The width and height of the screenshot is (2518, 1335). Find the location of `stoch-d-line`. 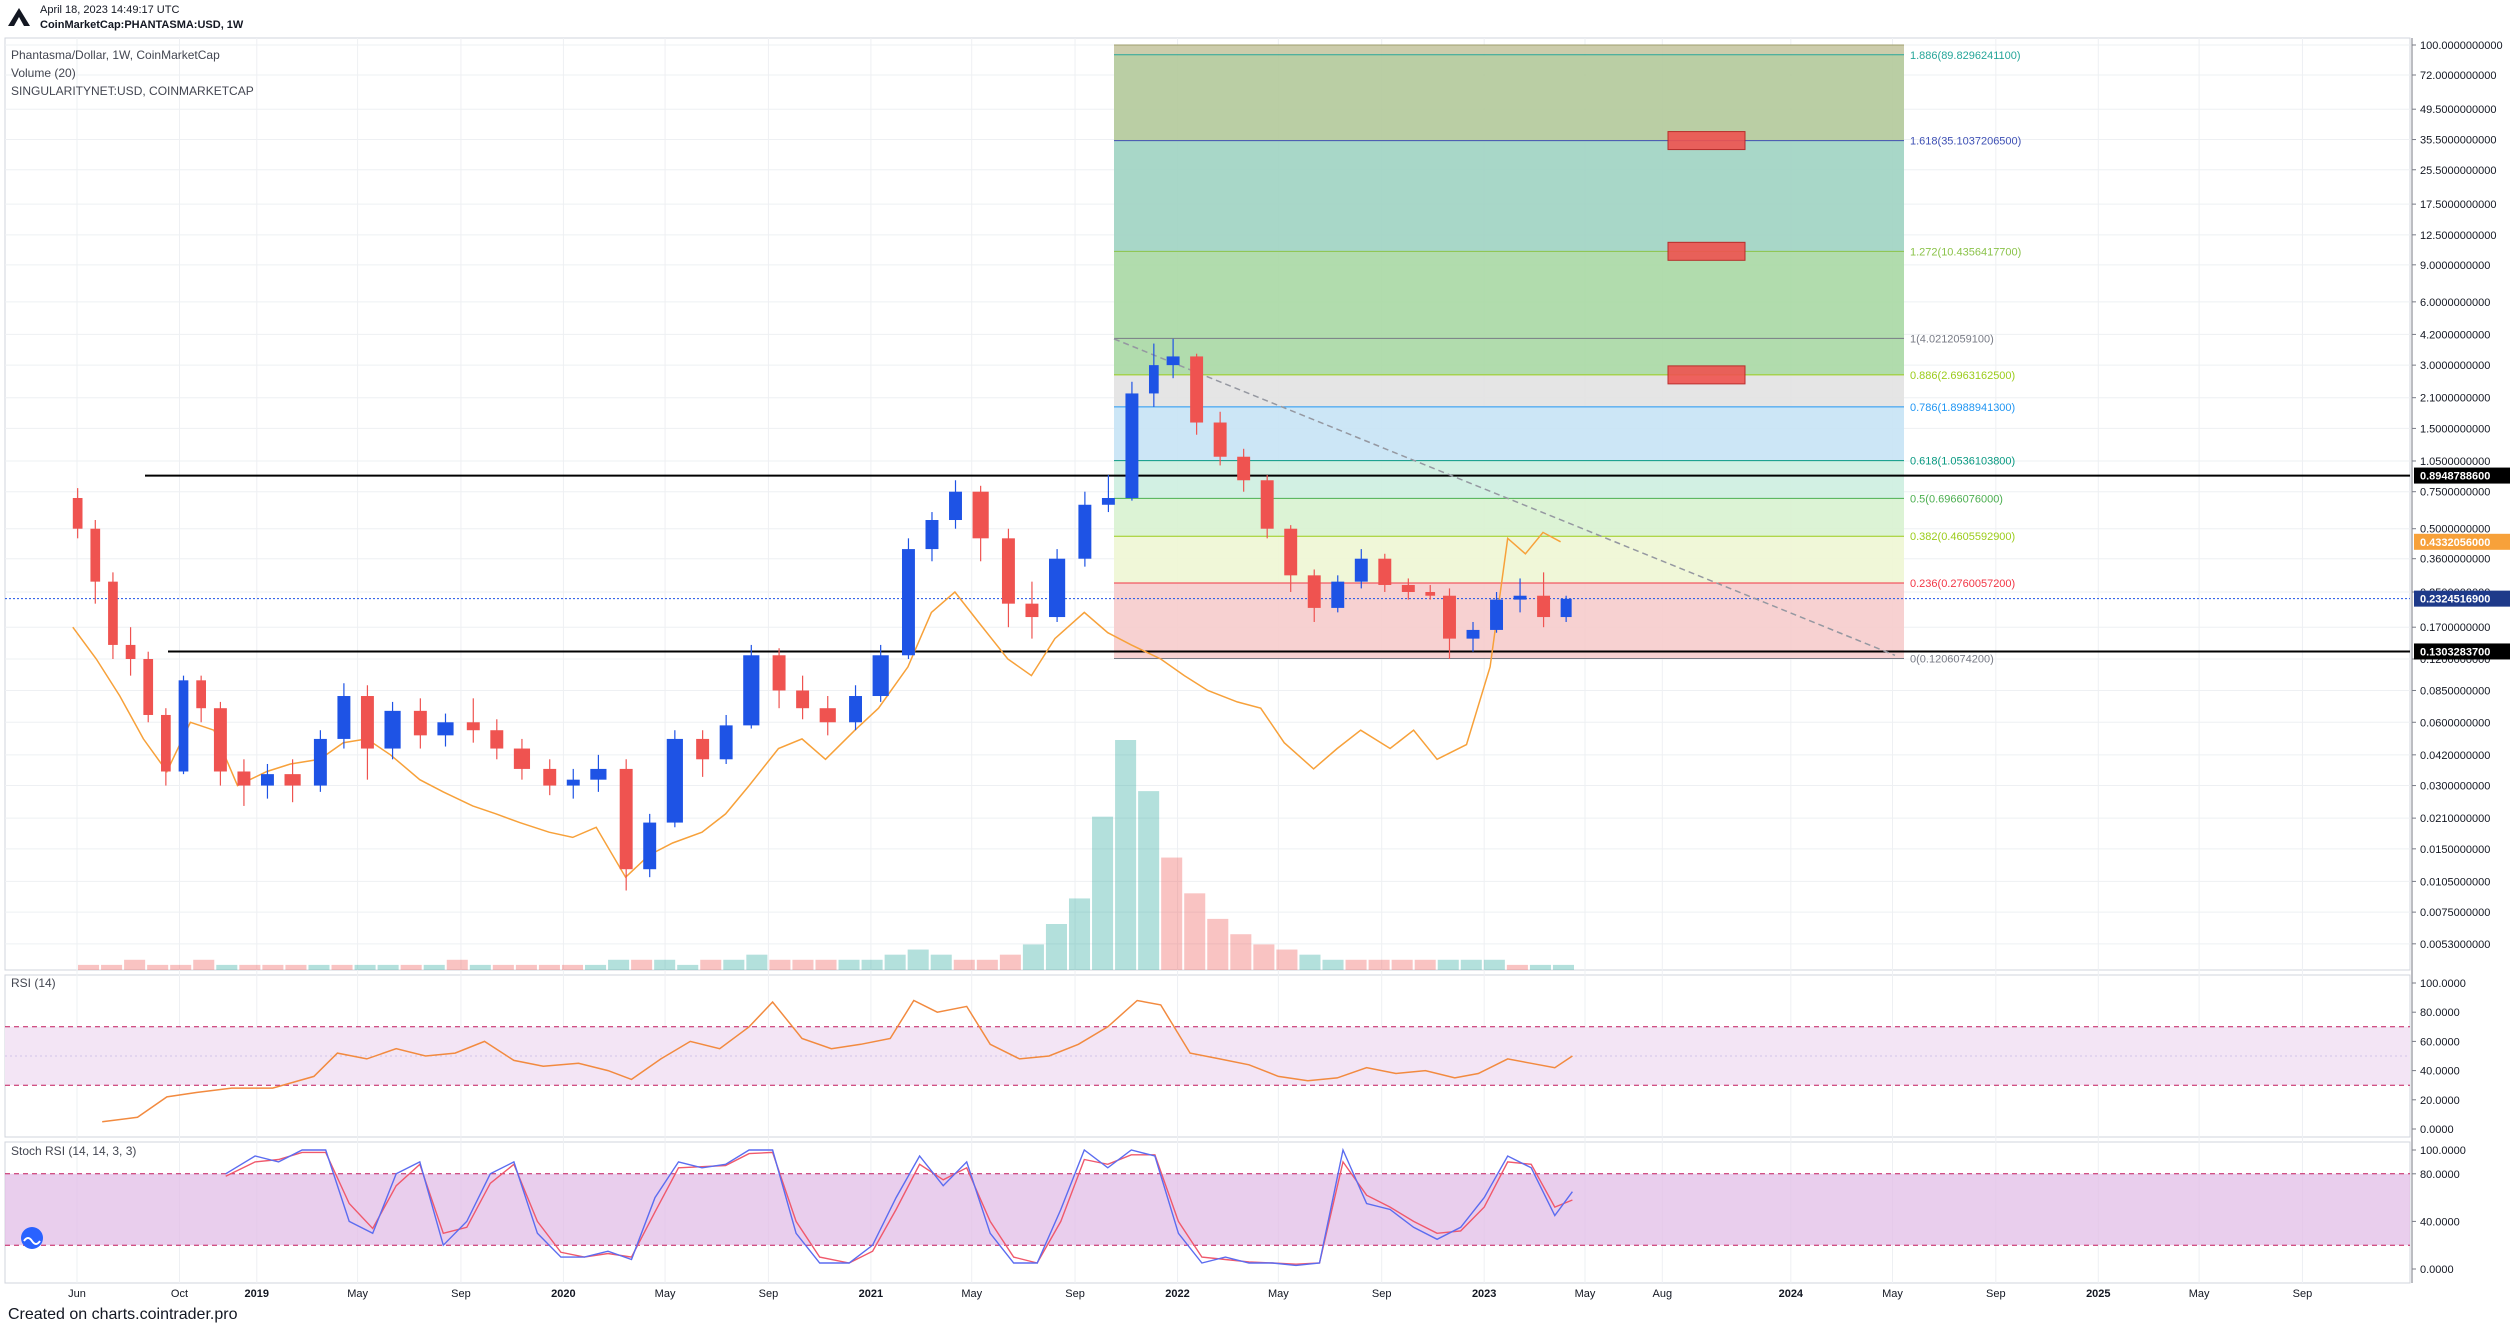

stoch-d-line is located at coordinates (899, 1208).